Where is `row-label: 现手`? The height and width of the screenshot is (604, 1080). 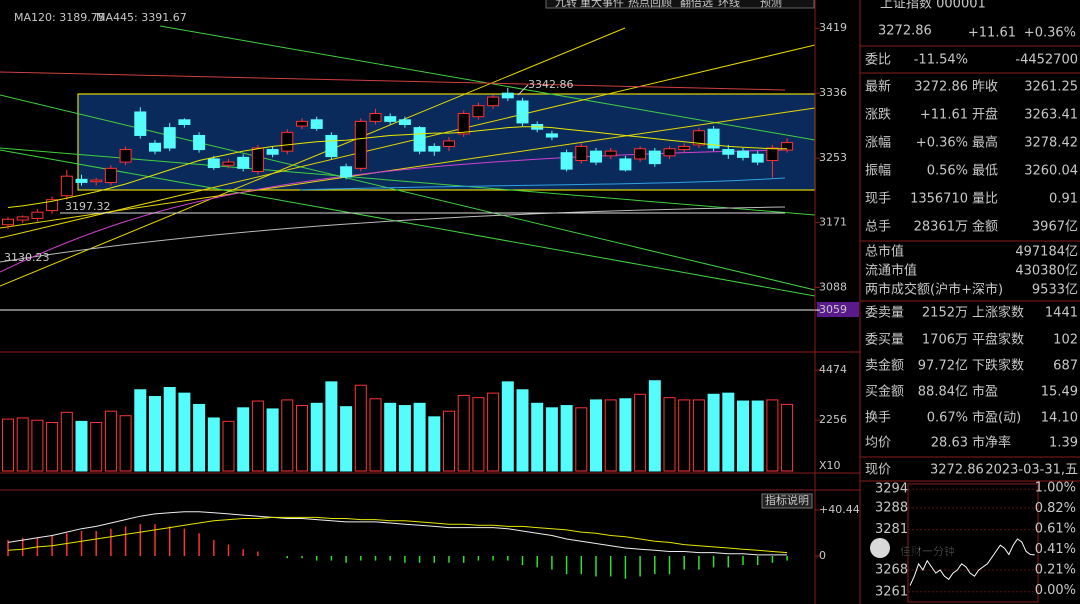 row-label: 现手 is located at coordinates (878, 199).